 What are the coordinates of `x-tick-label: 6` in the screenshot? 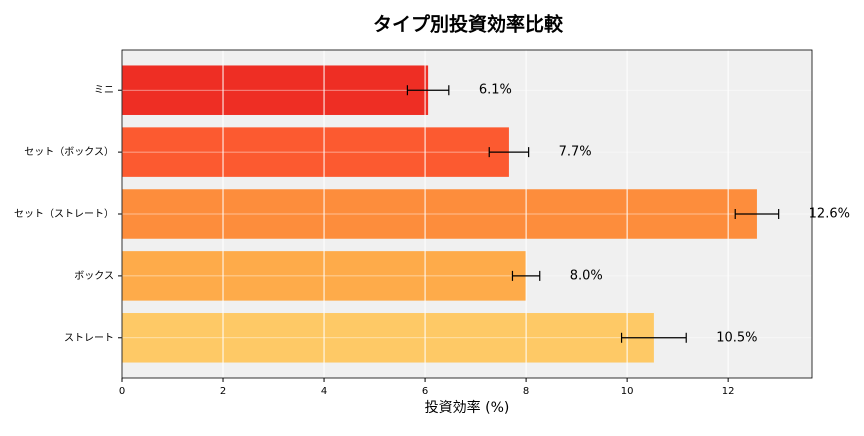 It's located at (425, 391).